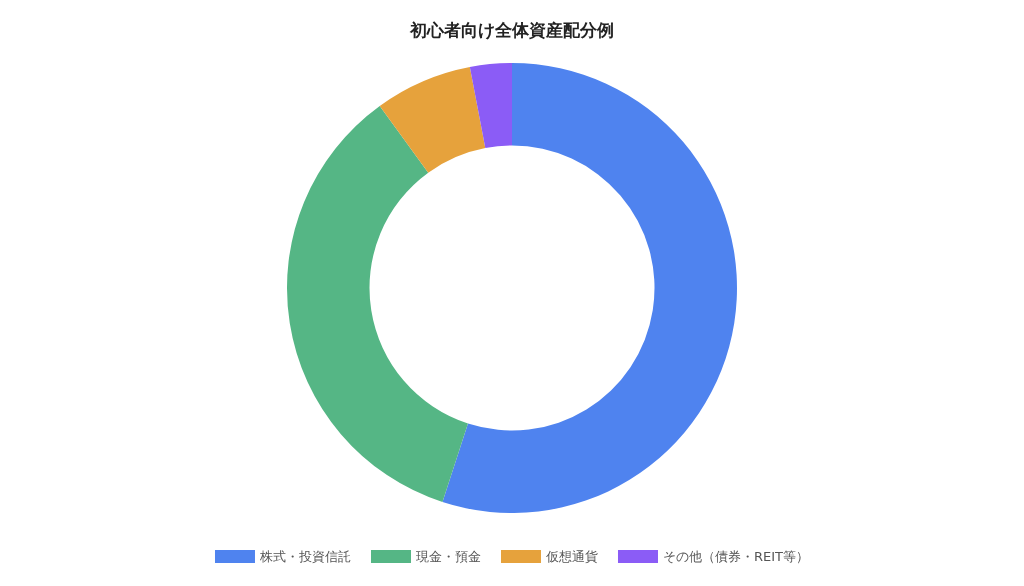 Image resolution: width=1024 pixels, height=586 pixels. I want to click on legend-label: 株式・投資信託, so click(304, 556).